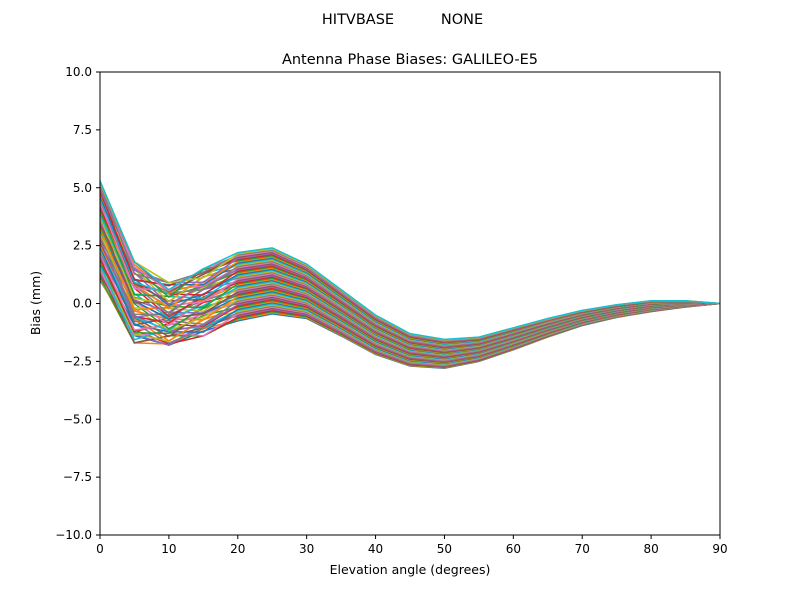  I want to click on x-tick-label: 80, so click(650, 549).